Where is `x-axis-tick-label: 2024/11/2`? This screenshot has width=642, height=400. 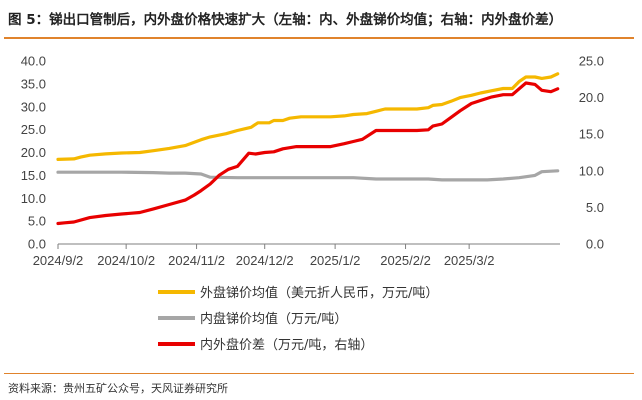
x-axis-tick-label: 2024/11/2 is located at coordinates (196, 260).